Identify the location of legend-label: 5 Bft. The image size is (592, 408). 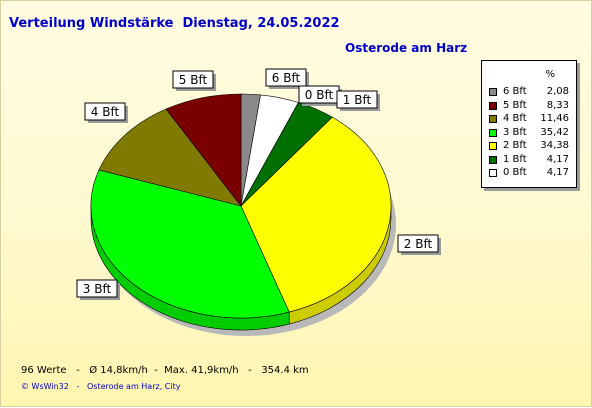
(515, 105).